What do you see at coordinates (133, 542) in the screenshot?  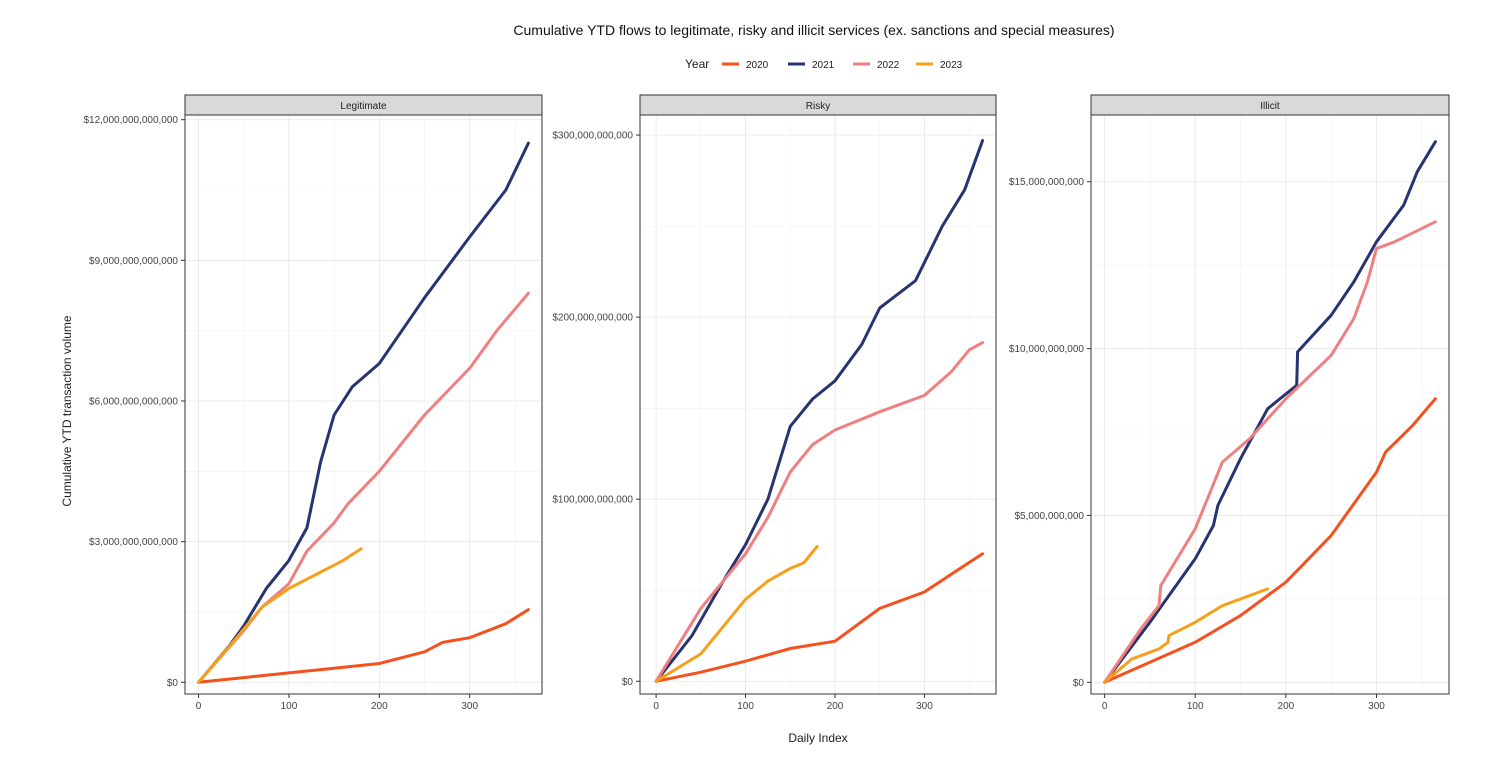 I see `y-tick-label: $3,000,000,000,000` at bounding box center [133, 542].